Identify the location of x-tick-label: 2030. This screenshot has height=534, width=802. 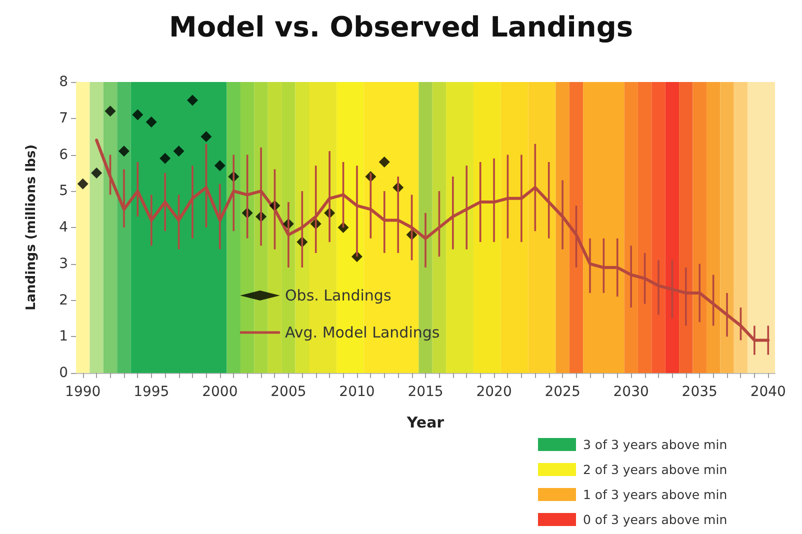
(631, 392).